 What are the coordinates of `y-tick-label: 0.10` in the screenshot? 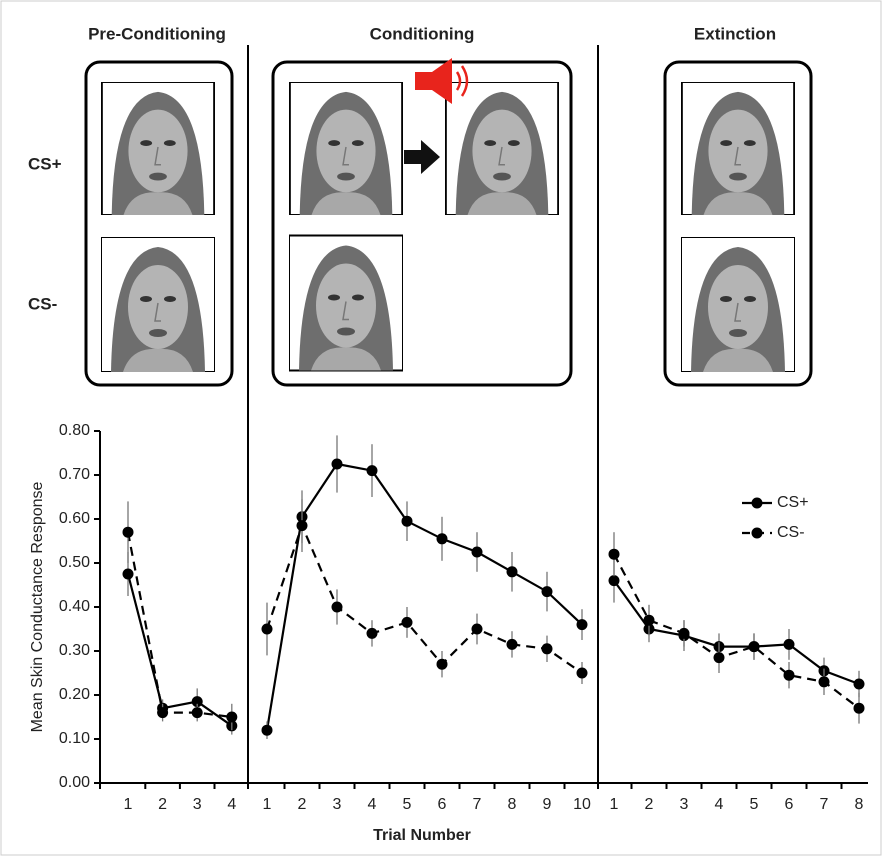 It's located at (74, 738).